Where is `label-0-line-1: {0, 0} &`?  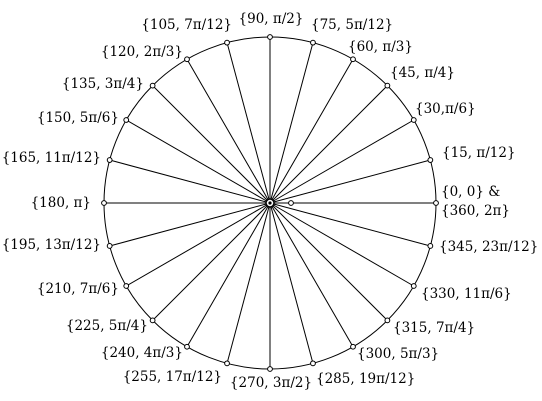 label-0-line-1: {0, 0} & is located at coordinates (470, 192).